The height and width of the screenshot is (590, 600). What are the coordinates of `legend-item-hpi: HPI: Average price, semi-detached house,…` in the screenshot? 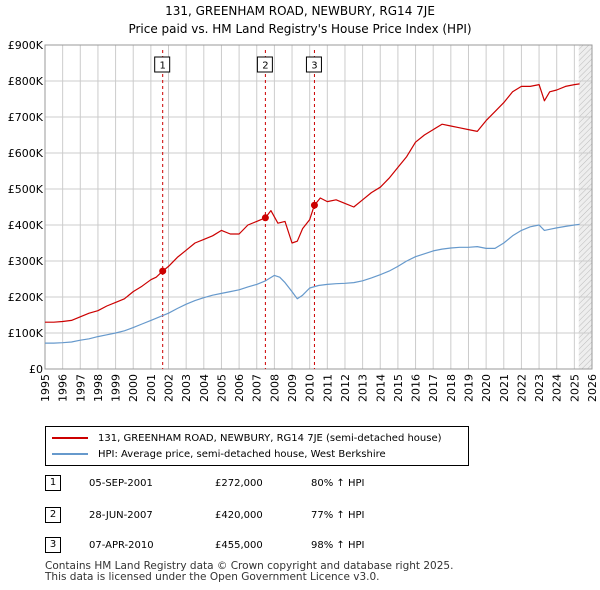 It's located at (219, 454).